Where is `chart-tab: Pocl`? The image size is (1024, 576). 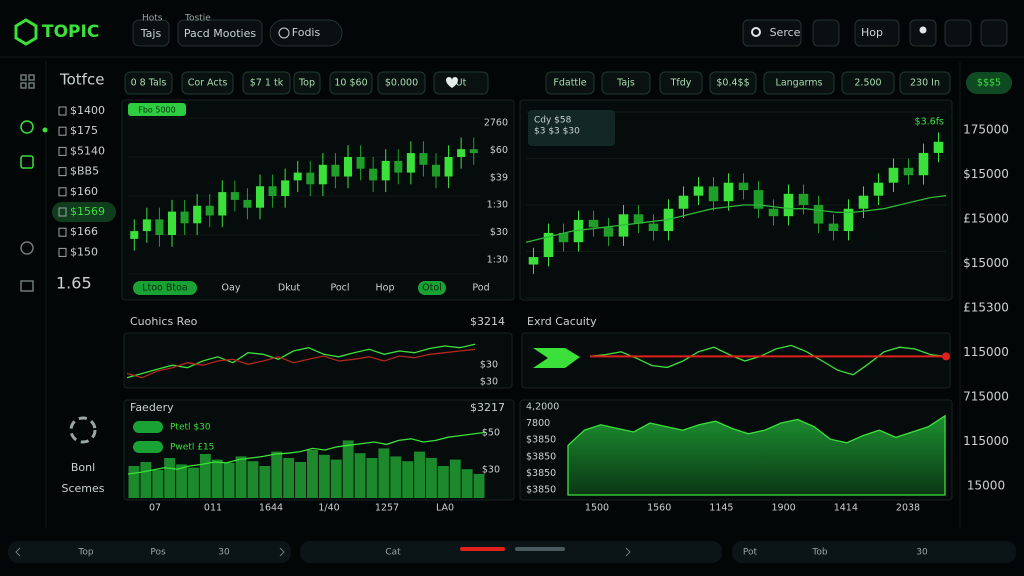
chart-tab: Pocl is located at coordinates (339, 288).